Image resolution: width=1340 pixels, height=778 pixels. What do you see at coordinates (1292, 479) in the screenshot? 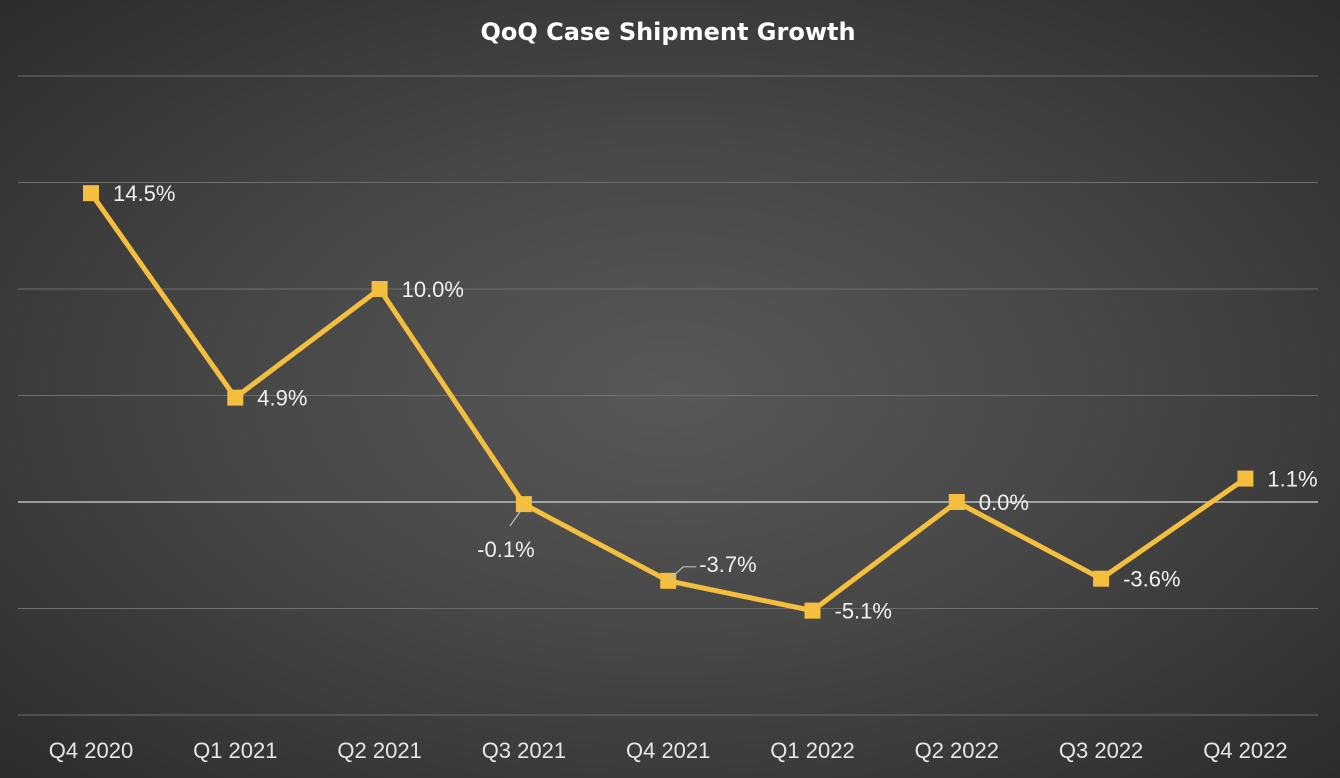
I see `data-label: 1.1%` at bounding box center [1292, 479].